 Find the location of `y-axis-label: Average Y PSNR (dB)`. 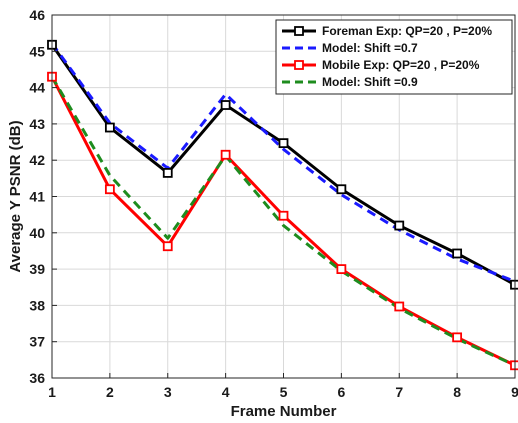

y-axis-label: Average Y PSNR (dB) is located at coordinates (15, 196).